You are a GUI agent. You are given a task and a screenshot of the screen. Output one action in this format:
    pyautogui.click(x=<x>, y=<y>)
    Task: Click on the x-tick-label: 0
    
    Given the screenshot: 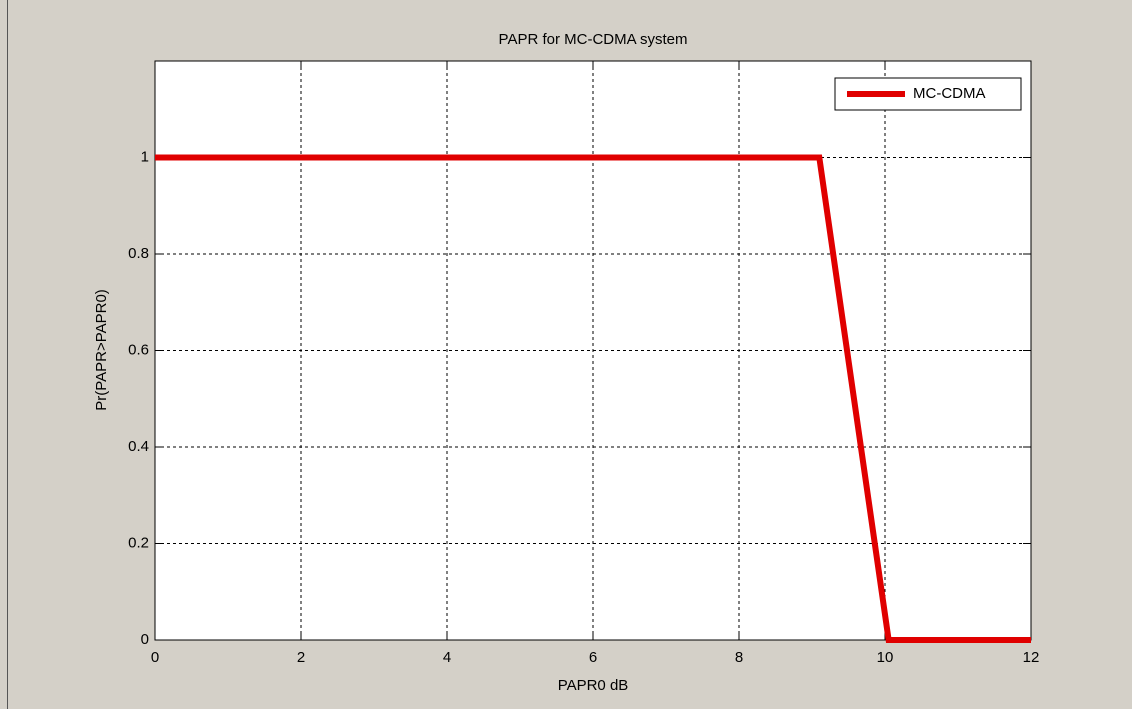 What is the action you would take?
    pyautogui.click(x=155, y=657)
    